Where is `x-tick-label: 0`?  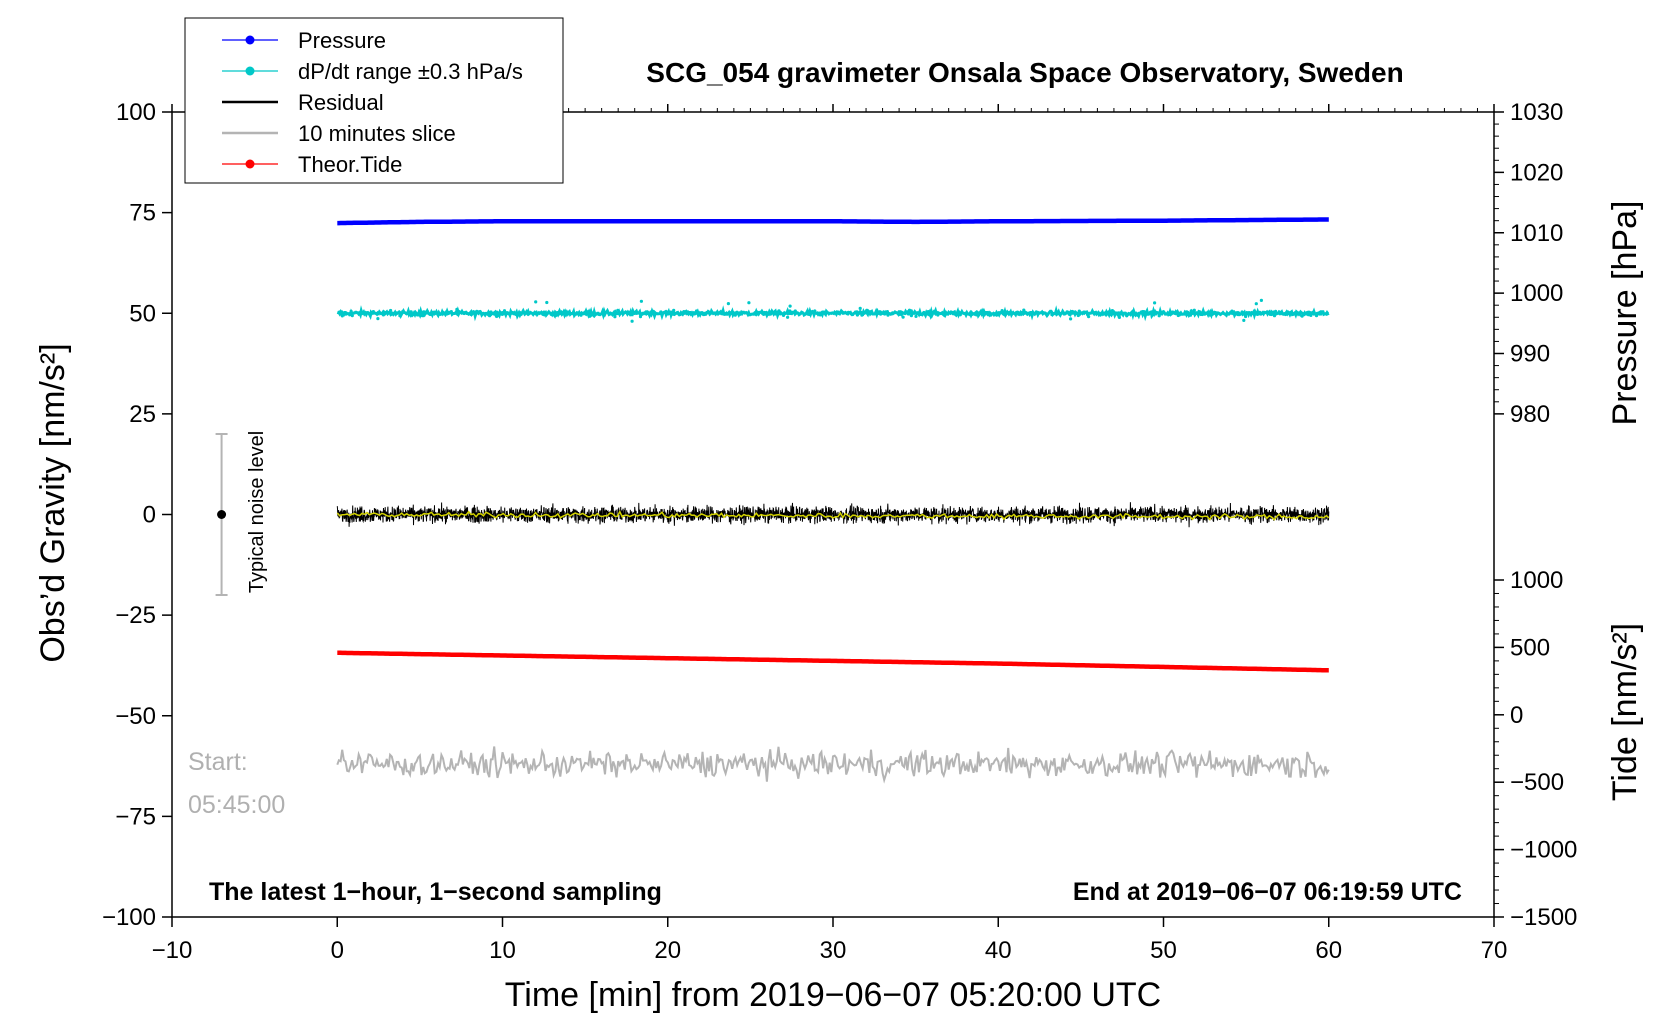
x-tick-label: 0 is located at coordinates (337, 950).